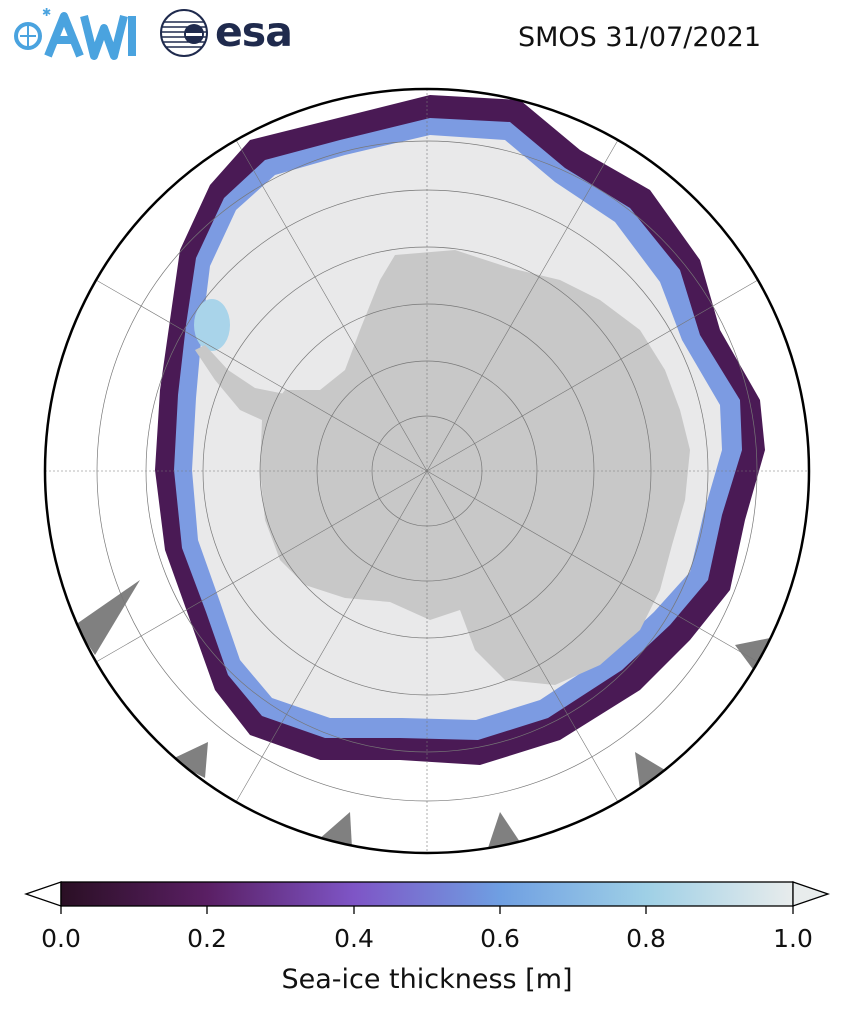 Image resolution: width=854 pixels, height=1026 pixels. Describe the element at coordinates (185, 35) in the screenshot. I see `esa-logo` at that location.